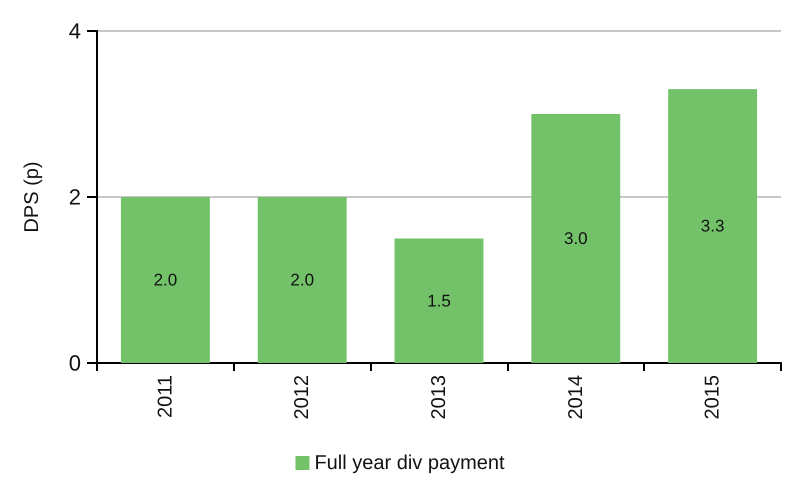  I want to click on y-tick-label: 2, so click(74, 197).